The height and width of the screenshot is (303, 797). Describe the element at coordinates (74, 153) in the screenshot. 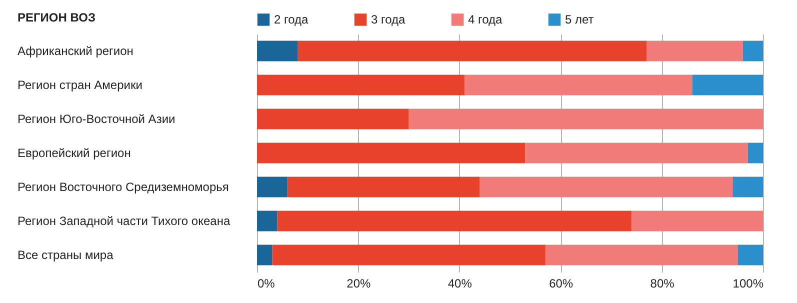

I see `y-tick-label: Европейский регион` at that location.